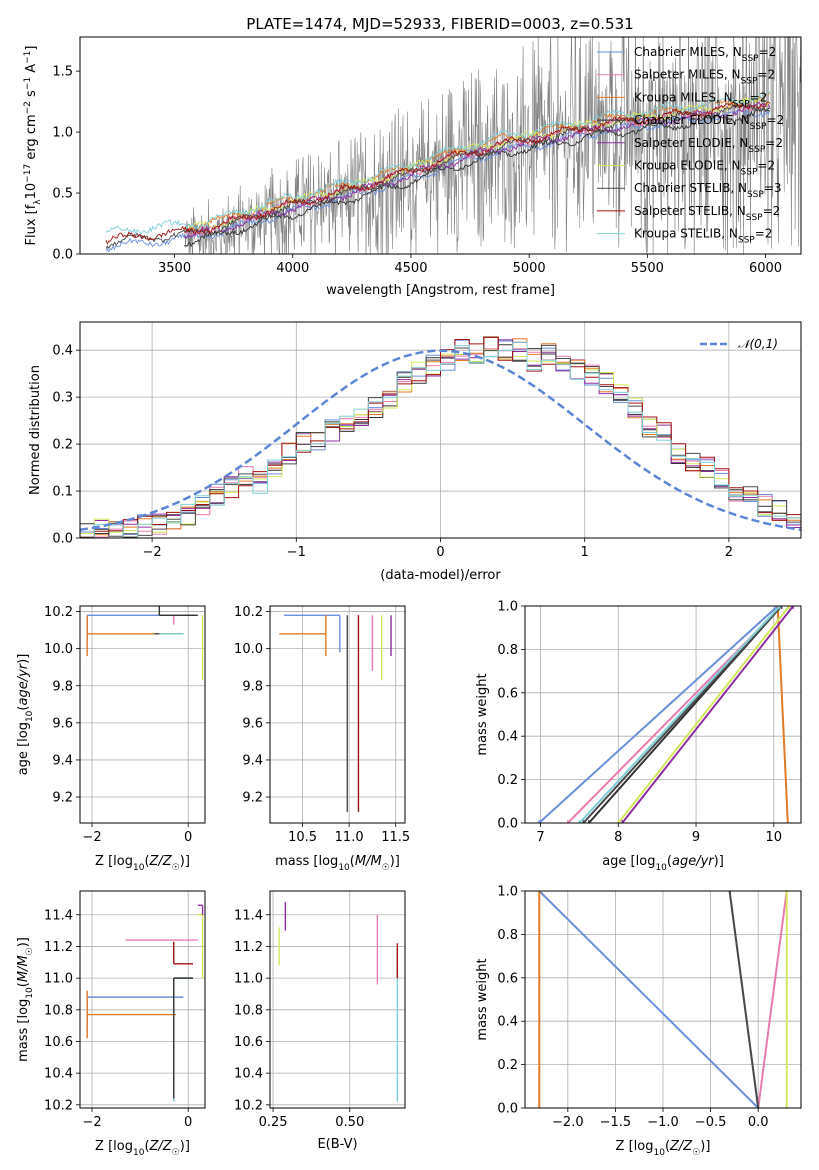 The width and height of the screenshot is (819, 1170). Describe the element at coordinates (91, 837) in the screenshot. I see `x-tick-label: −2` at that location.